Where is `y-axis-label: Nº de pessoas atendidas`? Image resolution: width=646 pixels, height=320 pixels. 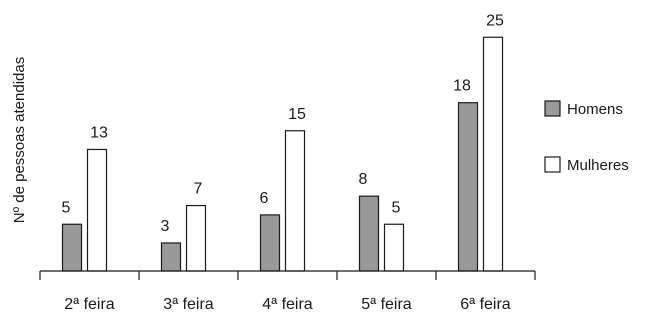
y-axis-label: Nº de pessoas atendidas is located at coordinates (19, 140).